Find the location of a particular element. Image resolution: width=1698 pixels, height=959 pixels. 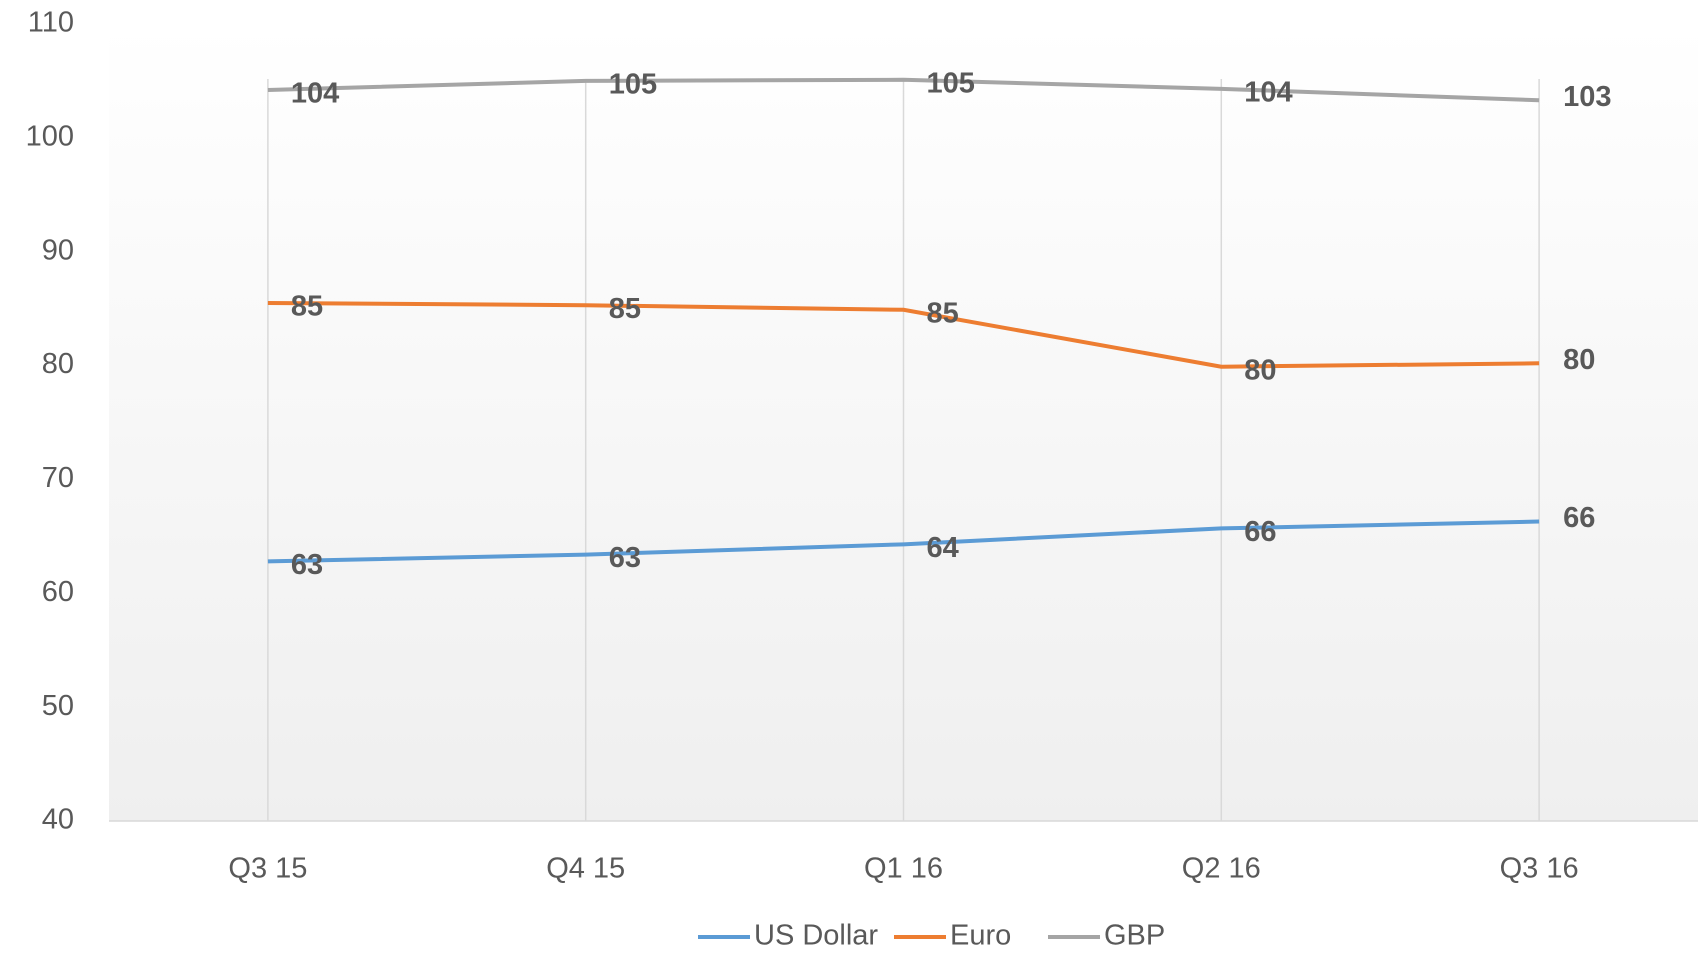

data-label: 64 is located at coordinates (943, 548).